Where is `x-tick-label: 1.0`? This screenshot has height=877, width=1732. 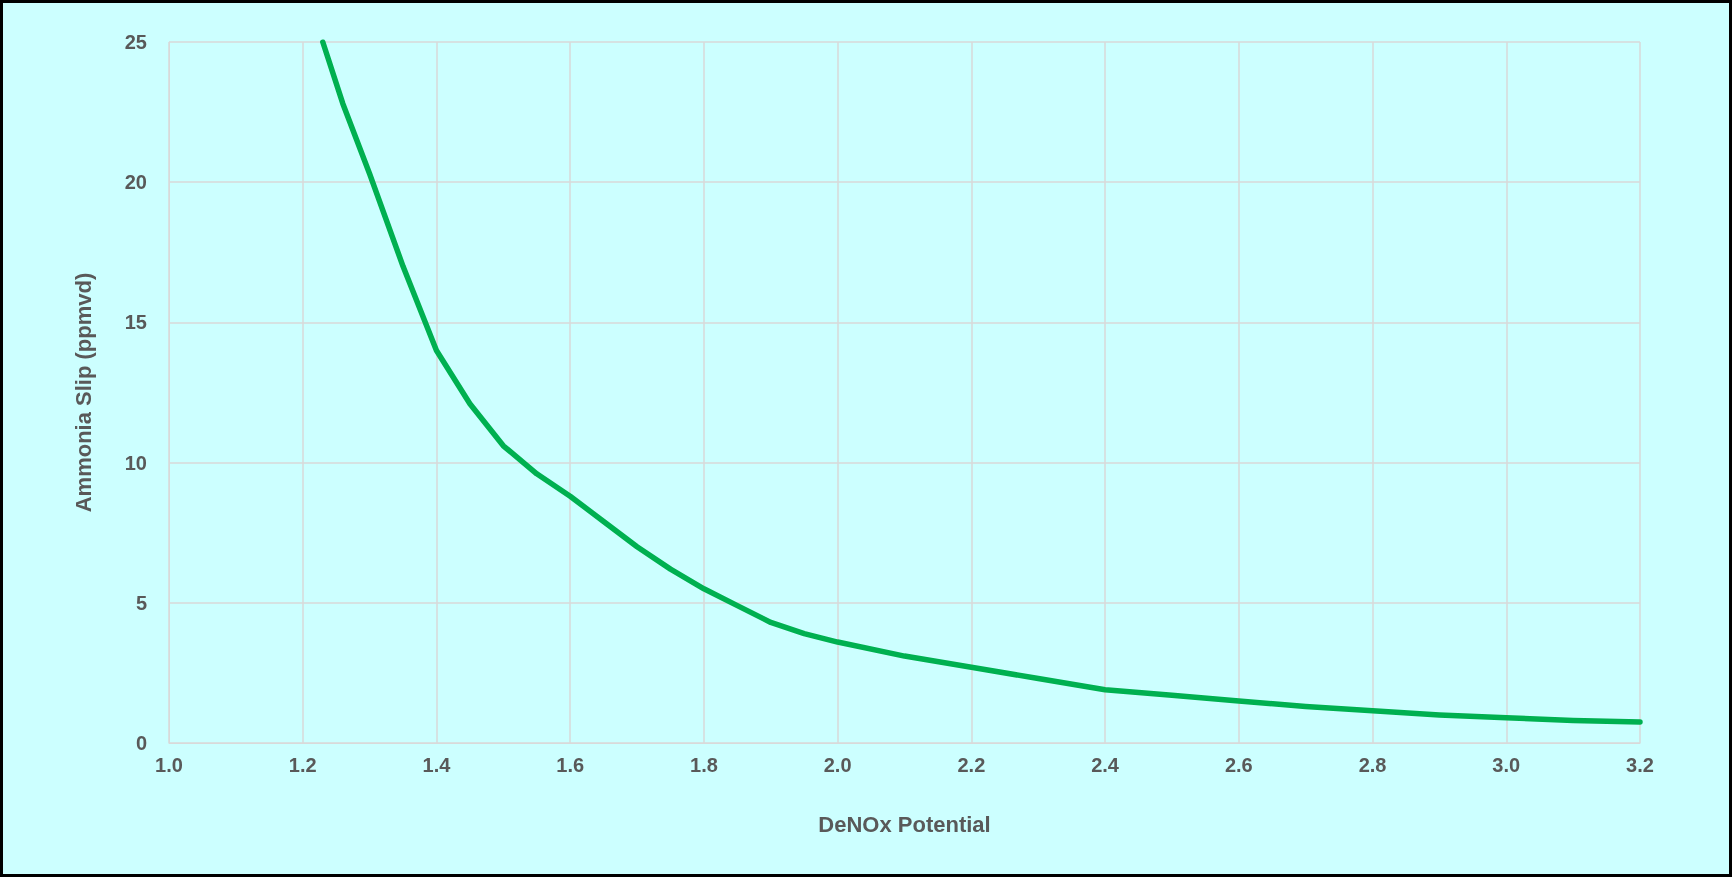
x-tick-label: 1.0 is located at coordinates (169, 765).